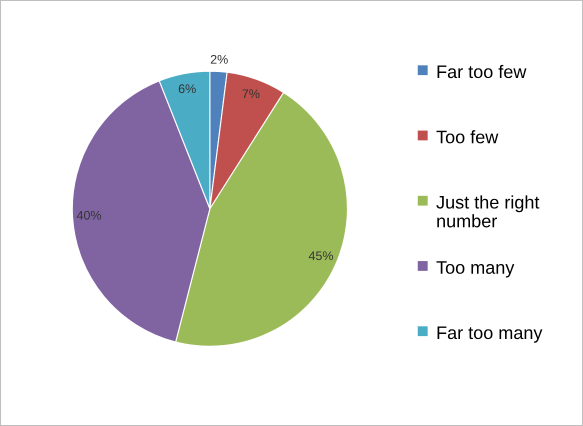 The image size is (583, 426). Describe the element at coordinates (187, 89) in the screenshot. I see `data-label: 6%` at that location.